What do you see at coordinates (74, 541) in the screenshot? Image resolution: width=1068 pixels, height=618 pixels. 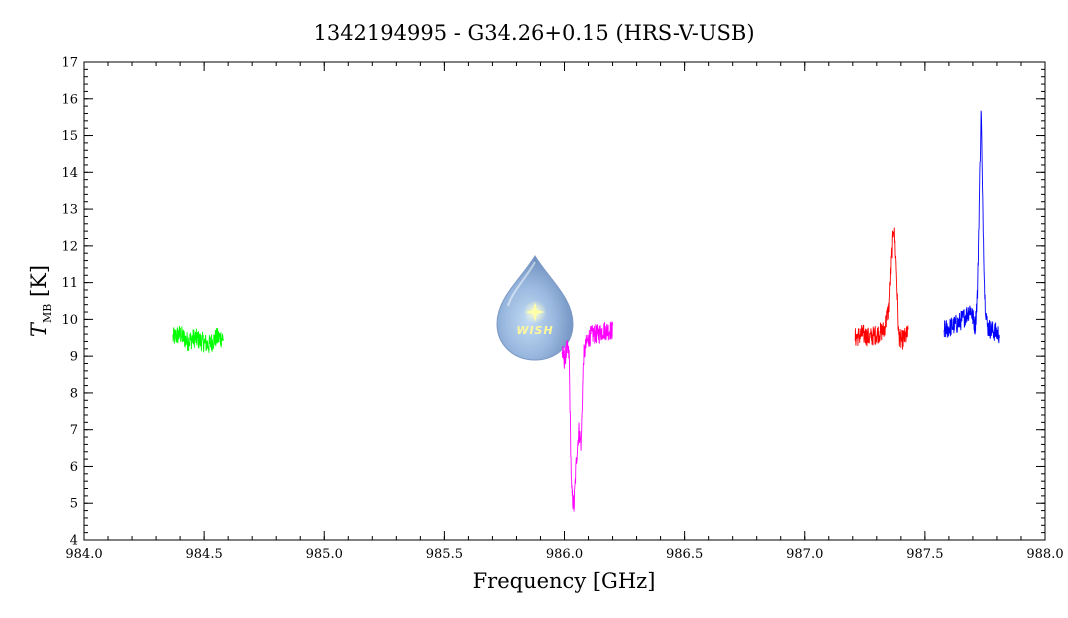 I see `y-tick-label: 4` at bounding box center [74, 541].